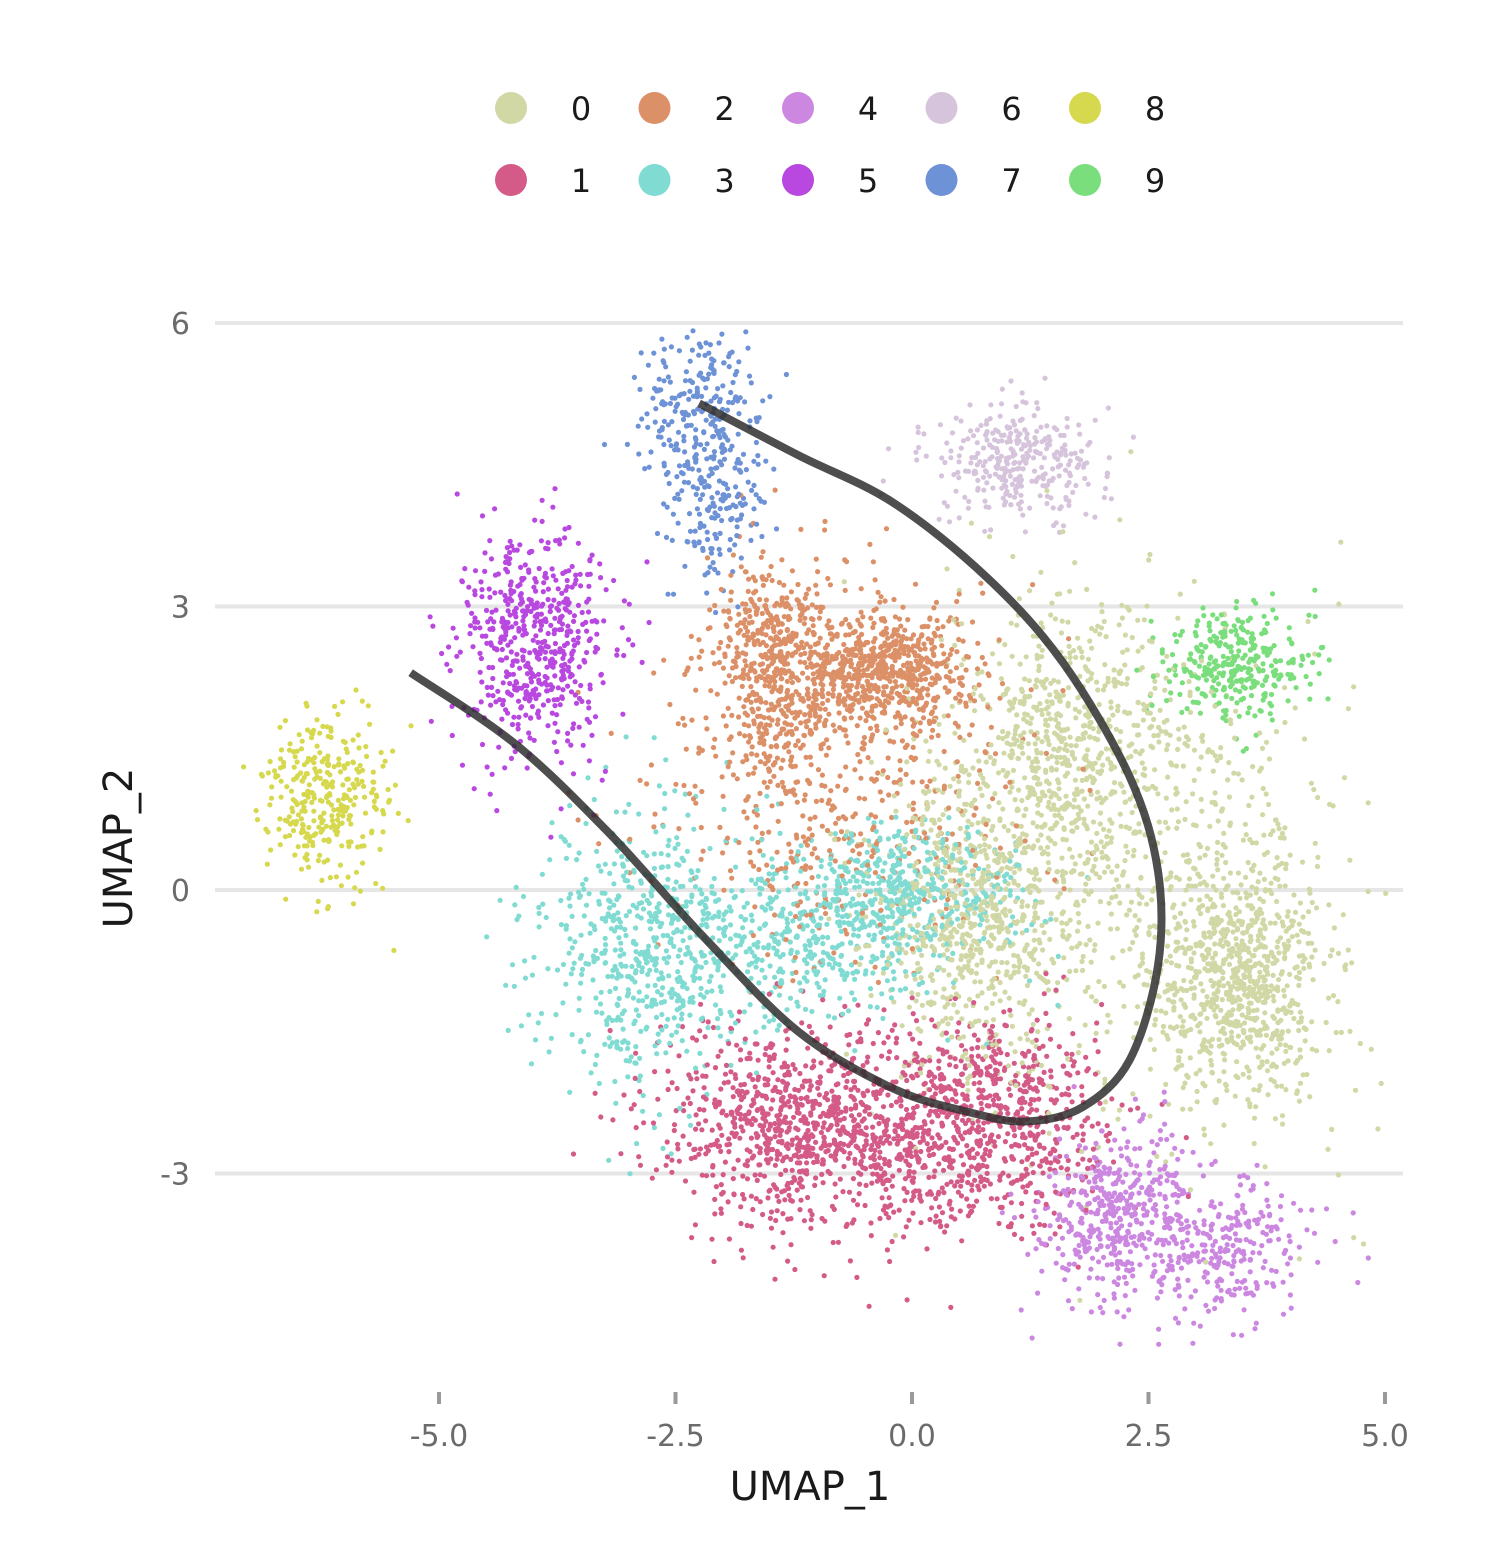 This screenshot has width=1500, height=1560. I want to click on legend-item-1: 1, so click(543, 181).